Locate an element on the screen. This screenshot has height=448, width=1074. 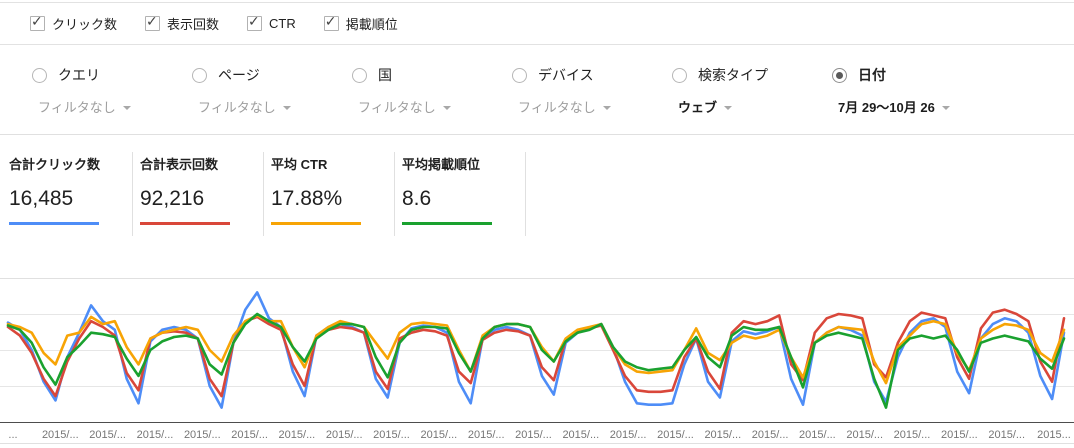
radio-page-icon is located at coordinates (199, 75).